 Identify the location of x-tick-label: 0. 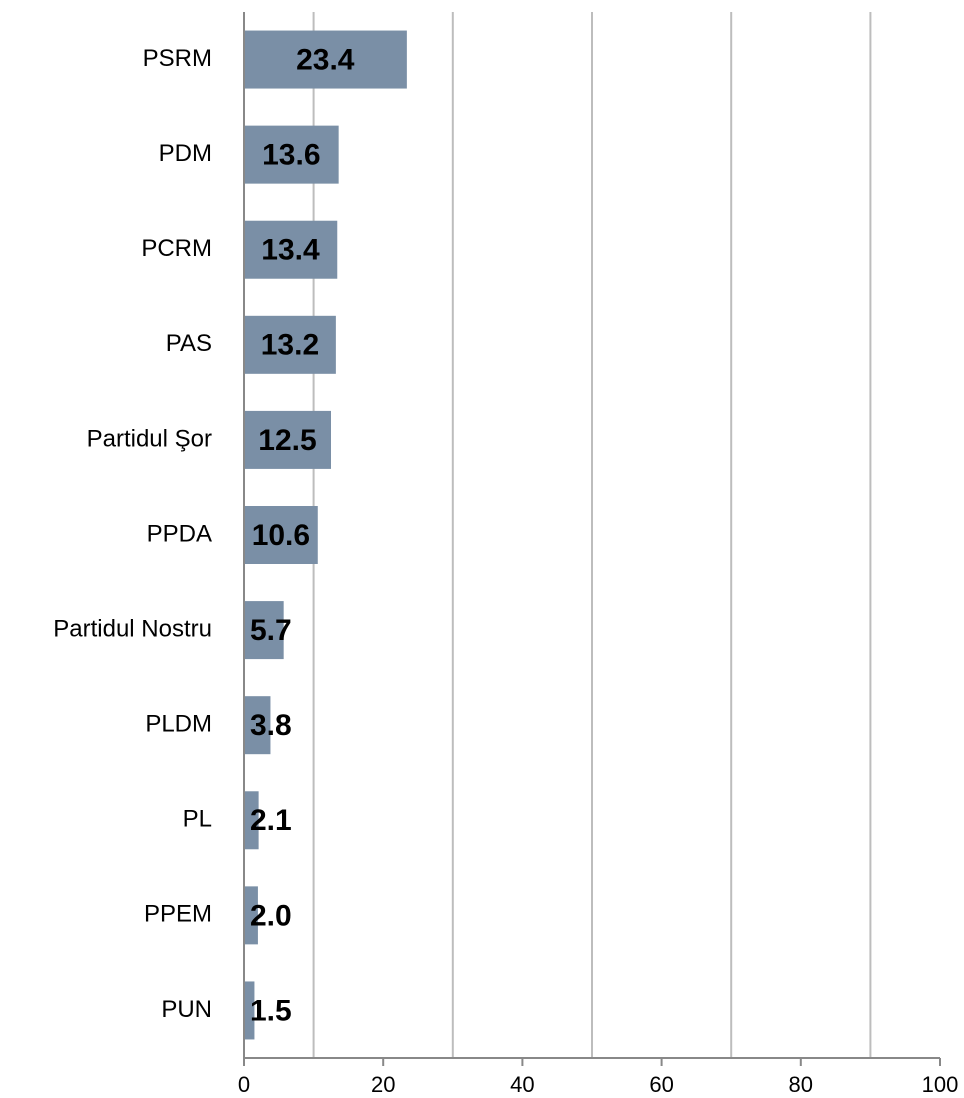
(244, 1084).